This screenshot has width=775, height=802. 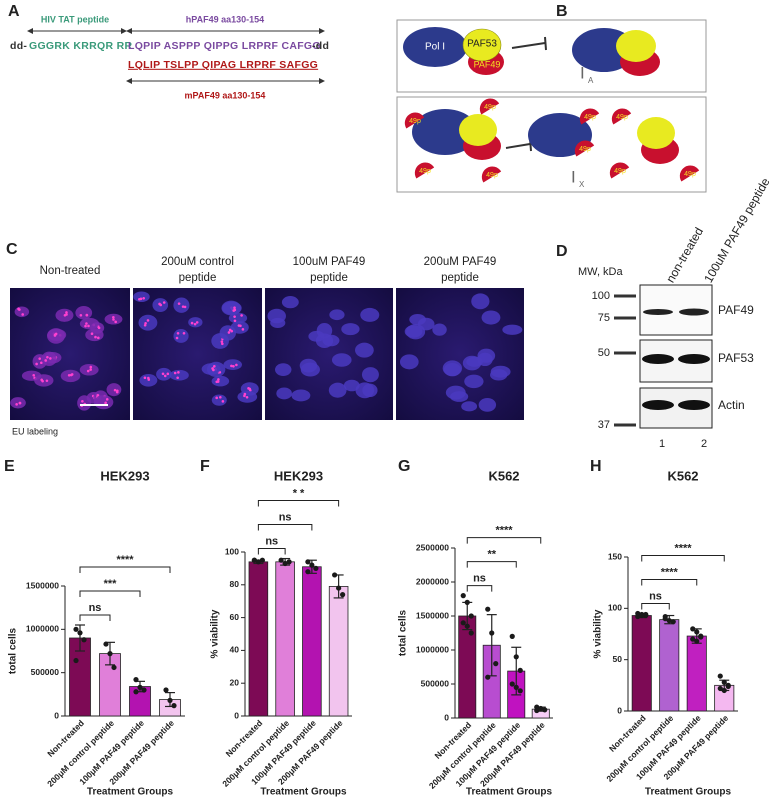 What do you see at coordinates (13, 651) in the screenshot?
I see `y-axis-label: total cells` at bounding box center [13, 651].